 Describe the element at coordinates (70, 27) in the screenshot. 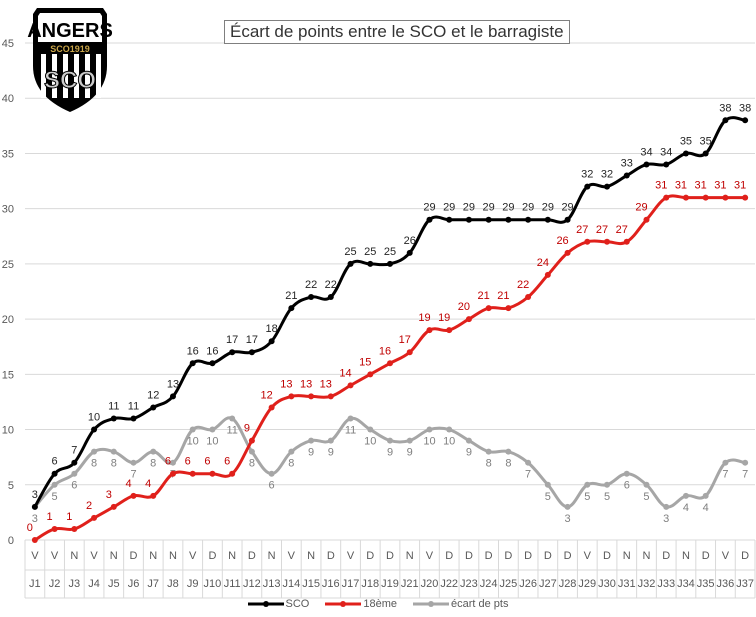

I see `logo-top` at that location.